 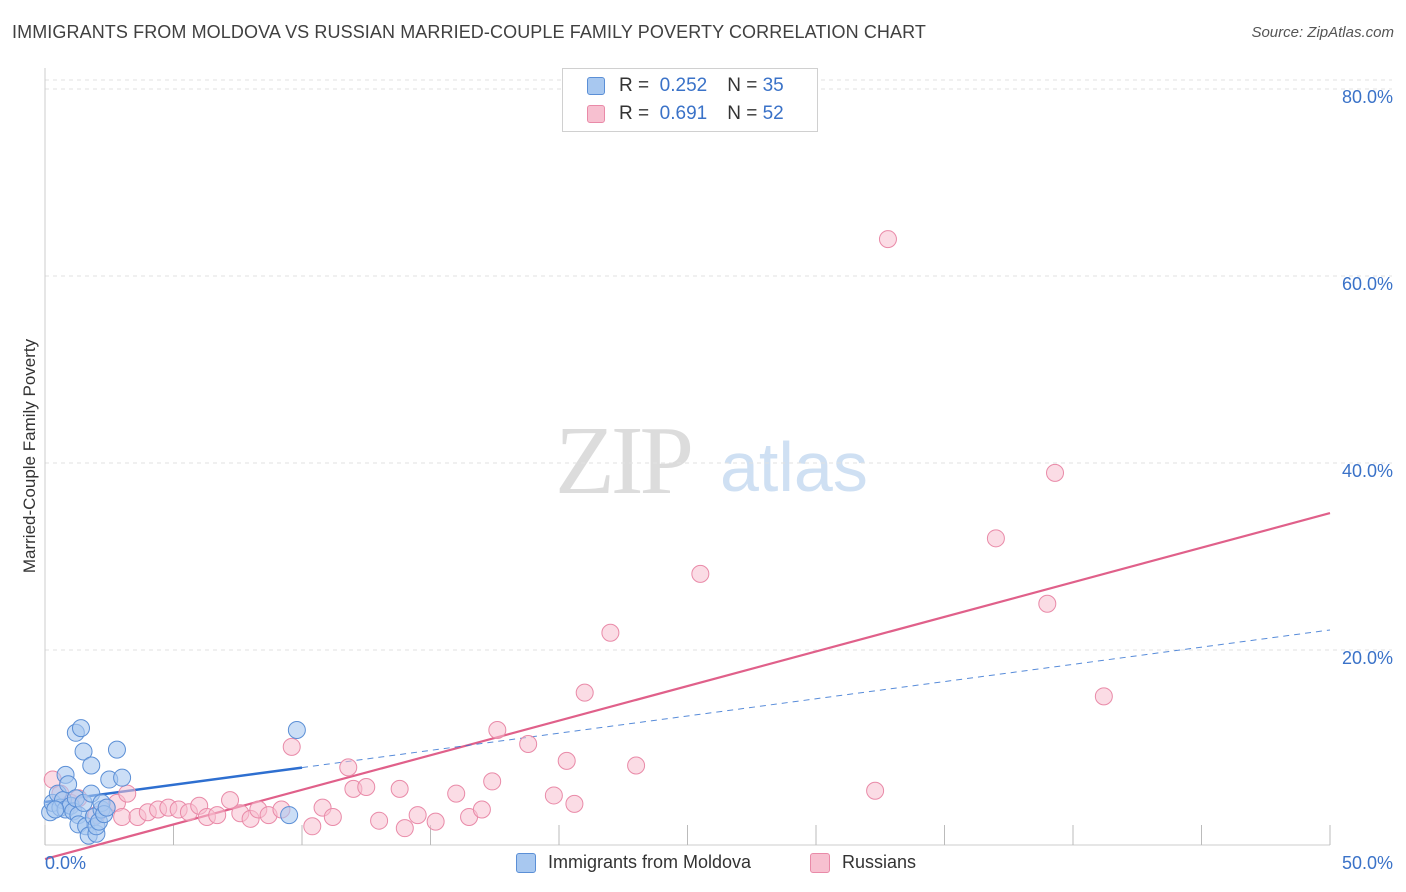 What do you see at coordinates (816, 699) in the screenshot?
I see `trend-line-moldova-extension` at bounding box center [816, 699].